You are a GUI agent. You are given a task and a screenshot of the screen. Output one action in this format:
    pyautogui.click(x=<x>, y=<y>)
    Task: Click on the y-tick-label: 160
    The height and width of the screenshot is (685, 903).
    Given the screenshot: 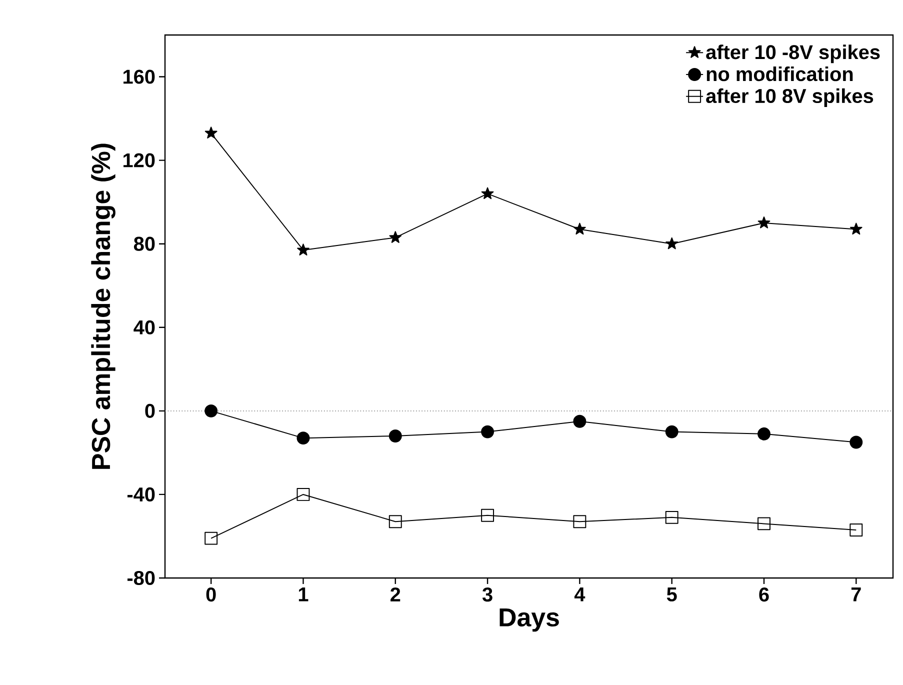 What is the action you would take?
    pyautogui.click(x=139, y=77)
    